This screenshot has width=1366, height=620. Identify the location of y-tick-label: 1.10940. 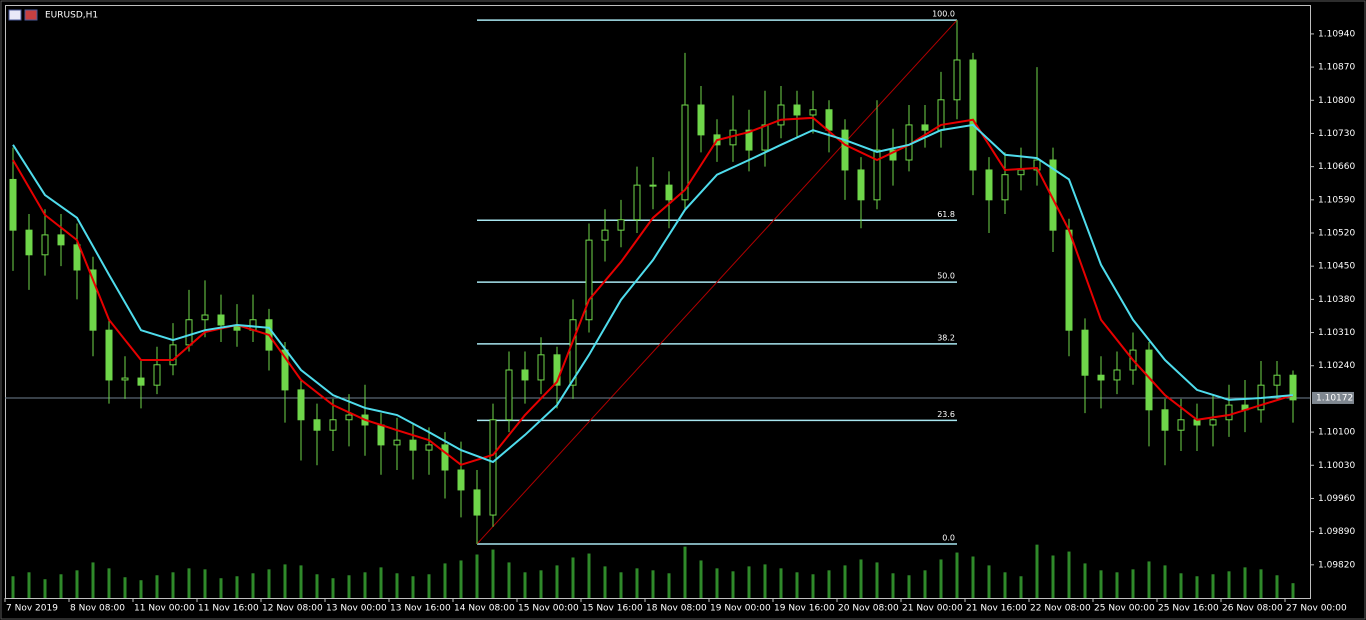
(1336, 34).